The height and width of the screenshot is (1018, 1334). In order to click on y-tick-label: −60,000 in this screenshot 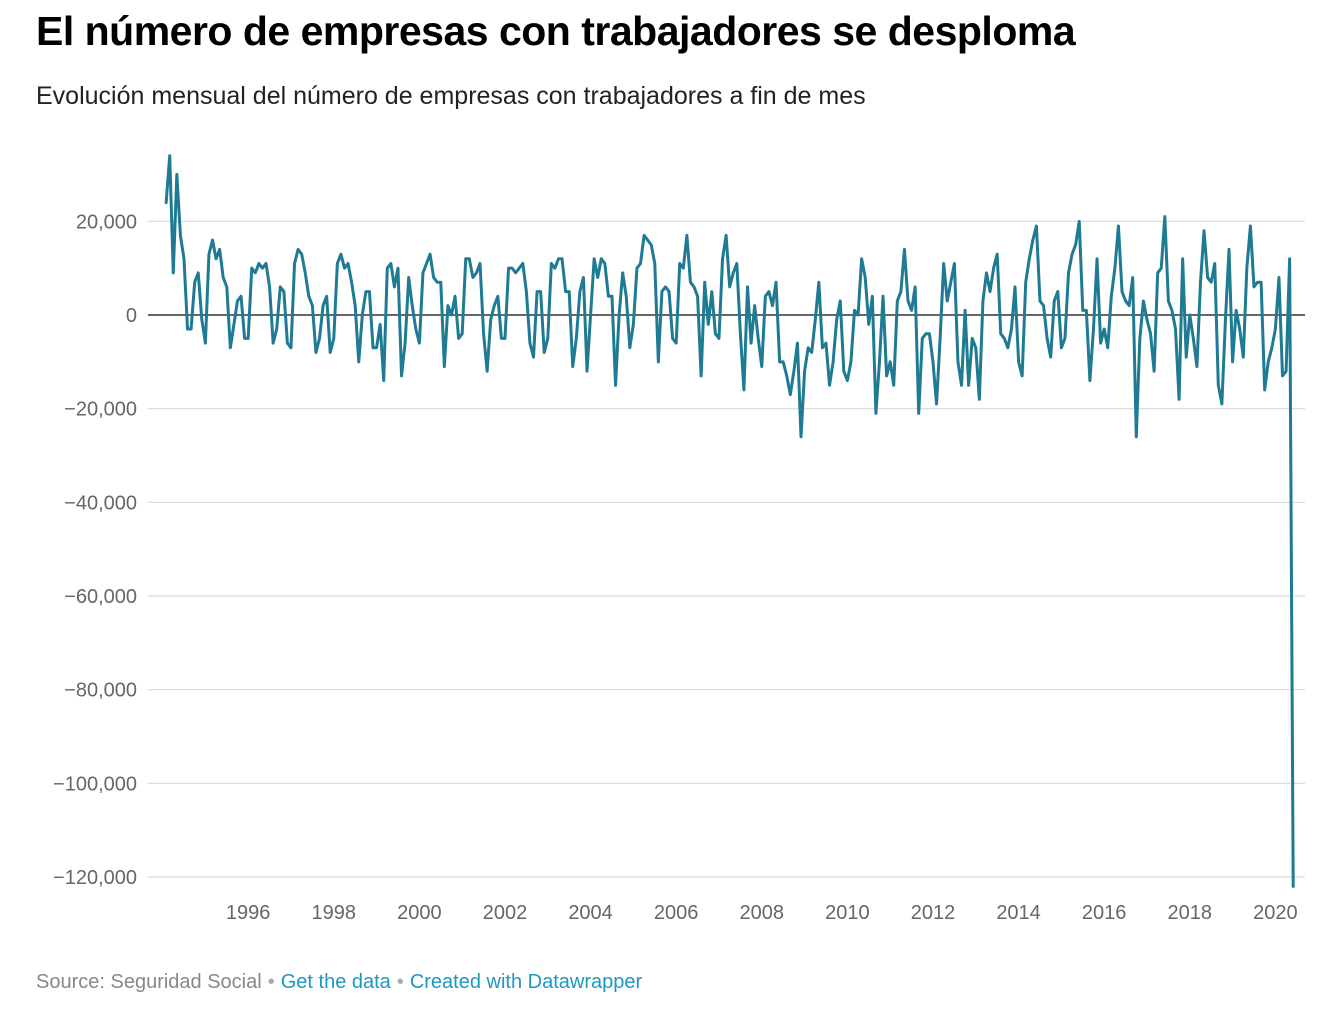, I will do `click(100, 597)`.